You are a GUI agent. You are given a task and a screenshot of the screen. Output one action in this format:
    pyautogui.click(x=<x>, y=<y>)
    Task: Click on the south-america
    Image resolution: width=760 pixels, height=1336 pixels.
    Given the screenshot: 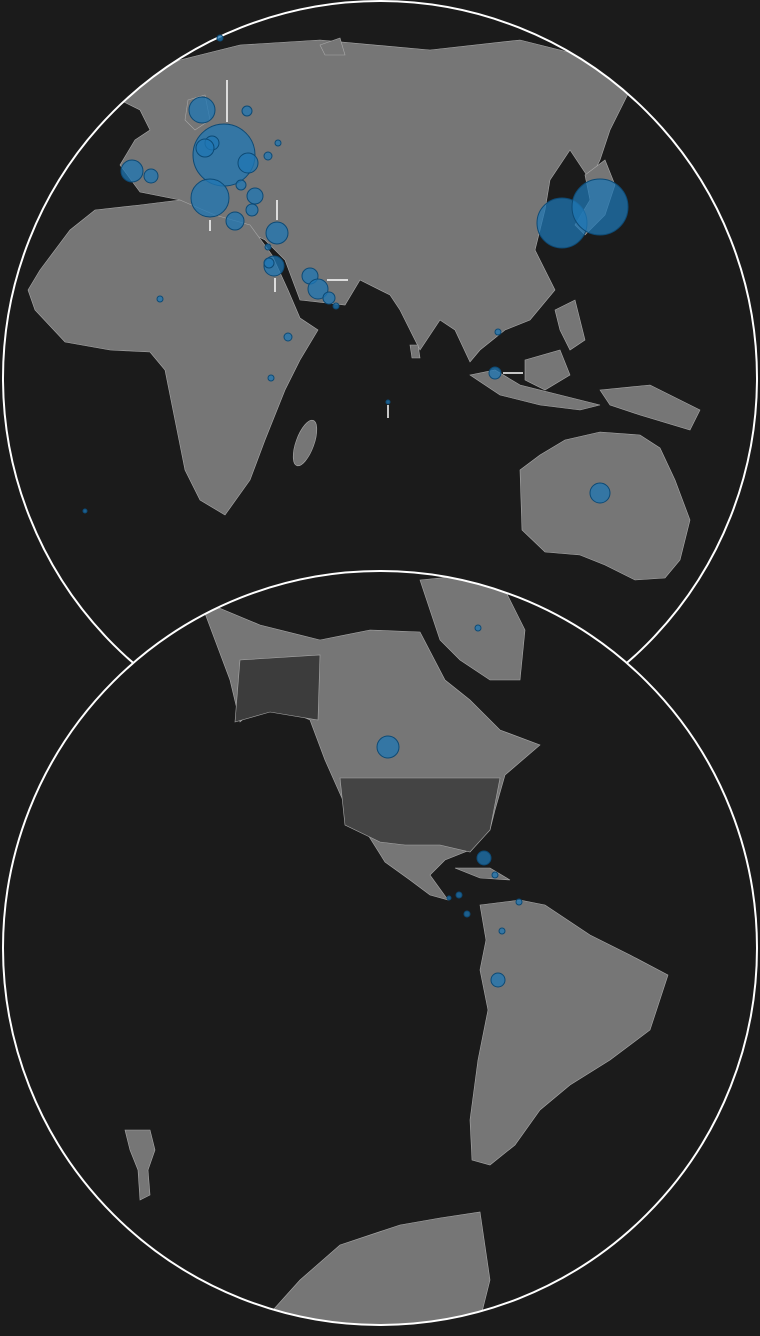 What is the action you would take?
    pyautogui.click(x=569, y=1032)
    